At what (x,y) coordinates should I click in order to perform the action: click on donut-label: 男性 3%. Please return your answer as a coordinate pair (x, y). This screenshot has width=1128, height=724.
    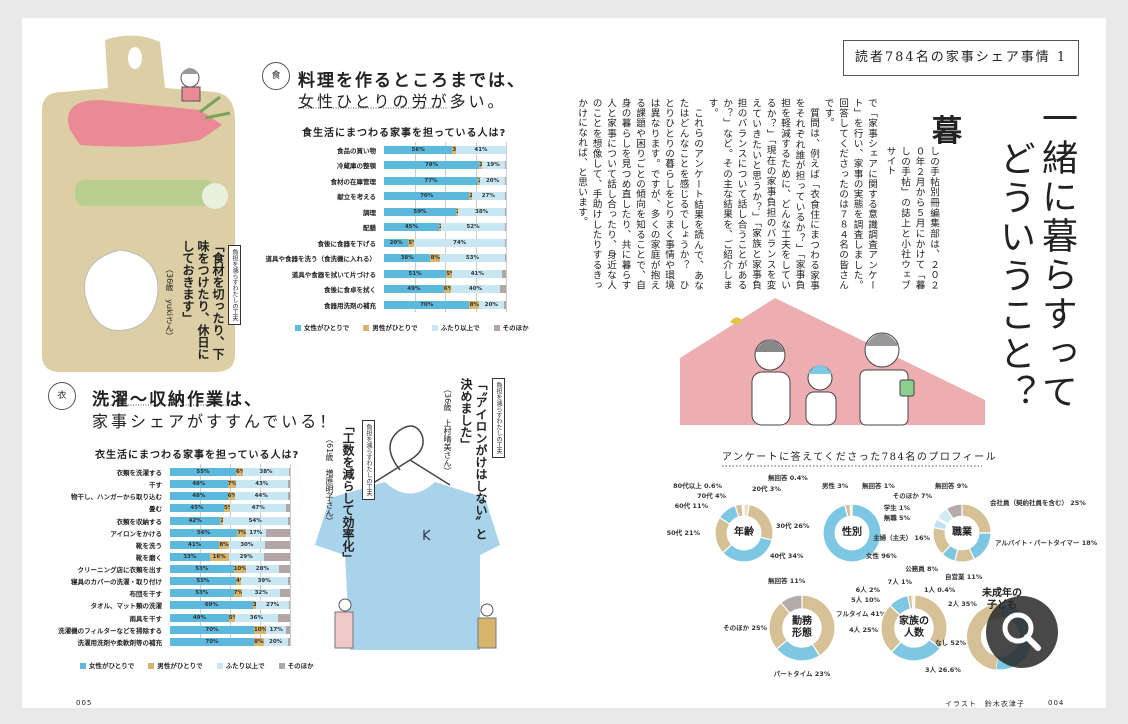
    Looking at the image, I should click on (835, 485).